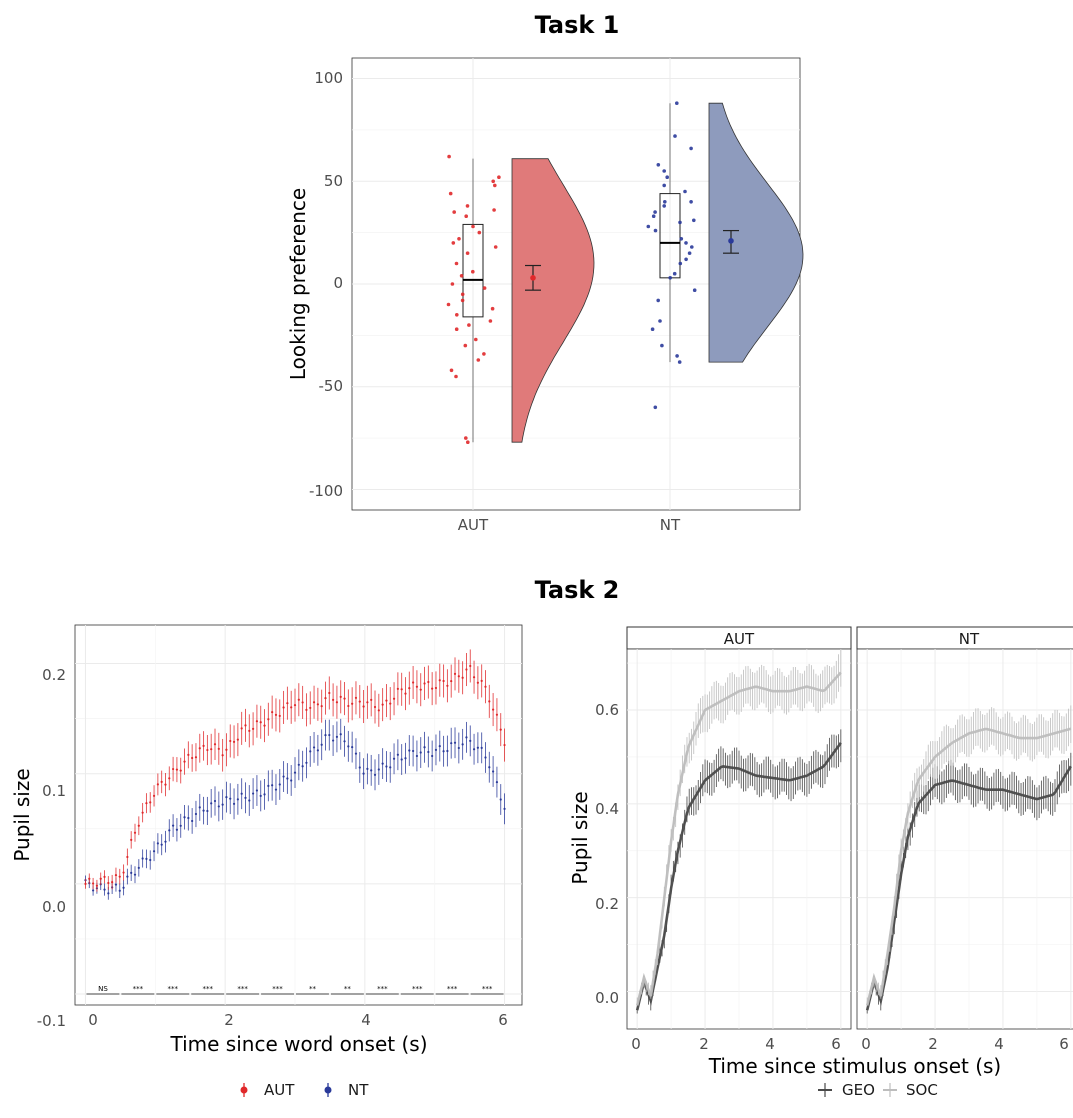 The height and width of the screenshot is (1118, 1073). What do you see at coordinates (279, 1090) in the screenshot?
I see `legend-label-aut: AUT` at bounding box center [279, 1090].